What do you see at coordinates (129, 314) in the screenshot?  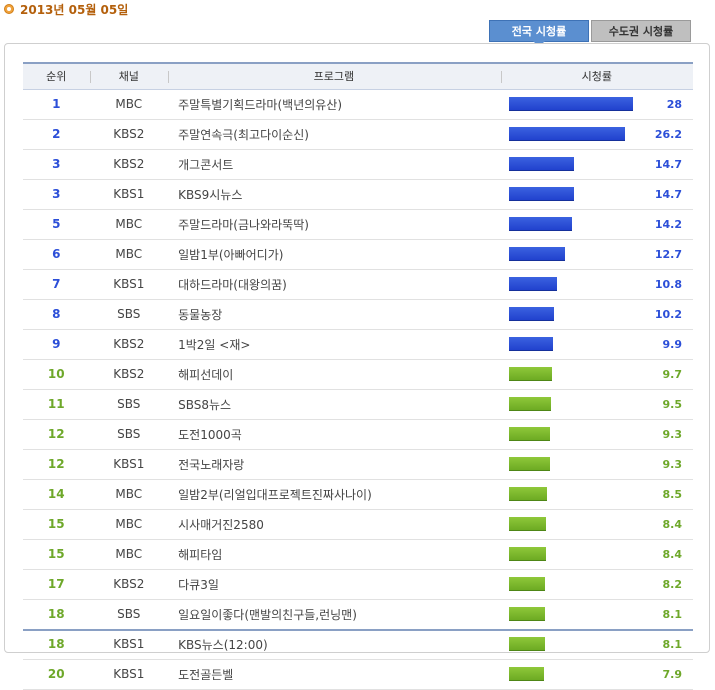 I see `channel-cell: SBS` at bounding box center [129, 314].